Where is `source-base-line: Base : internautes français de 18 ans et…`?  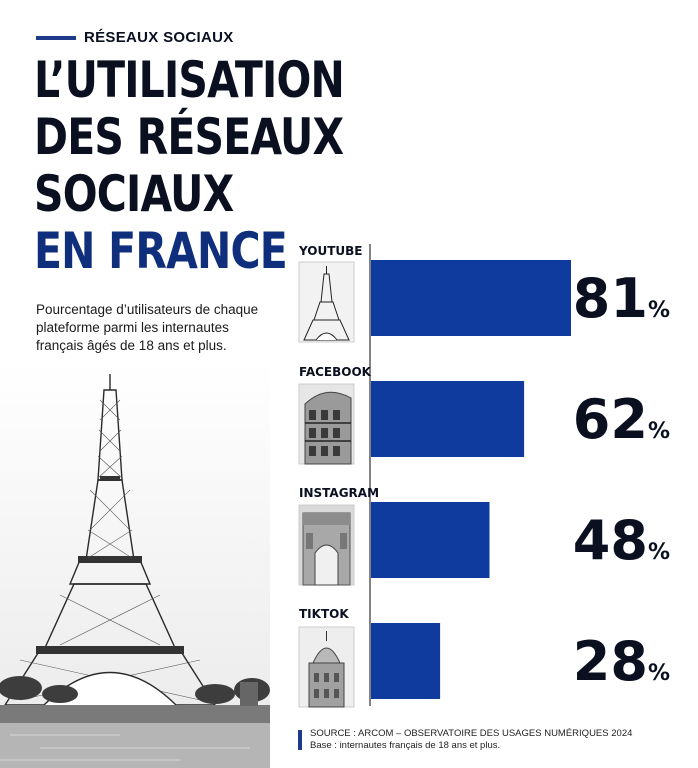 source-base-line: Base : internautes français de 18 ans et… is located at coordinates (405, 745).